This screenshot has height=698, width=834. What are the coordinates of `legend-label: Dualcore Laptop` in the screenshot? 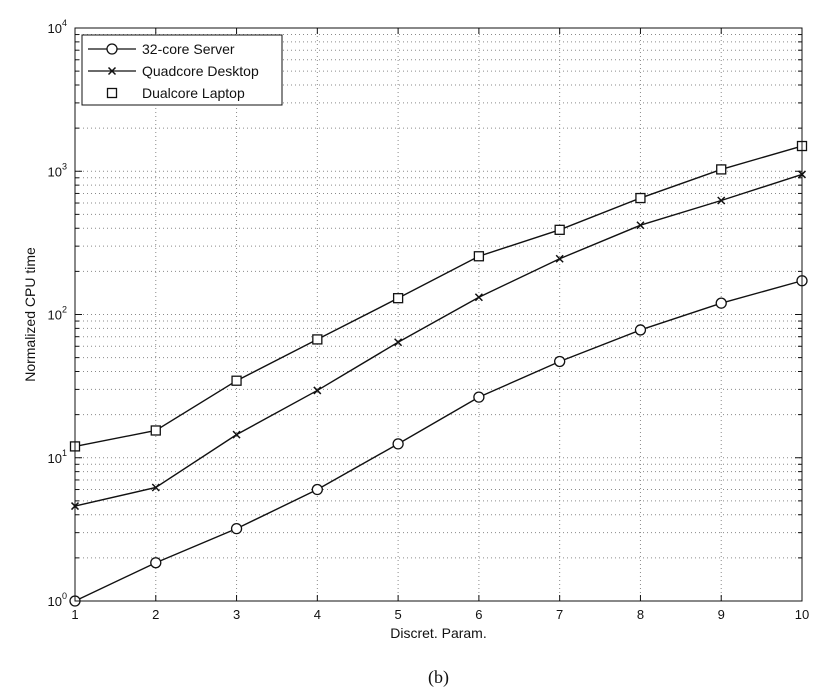 It's located at (193, 93).